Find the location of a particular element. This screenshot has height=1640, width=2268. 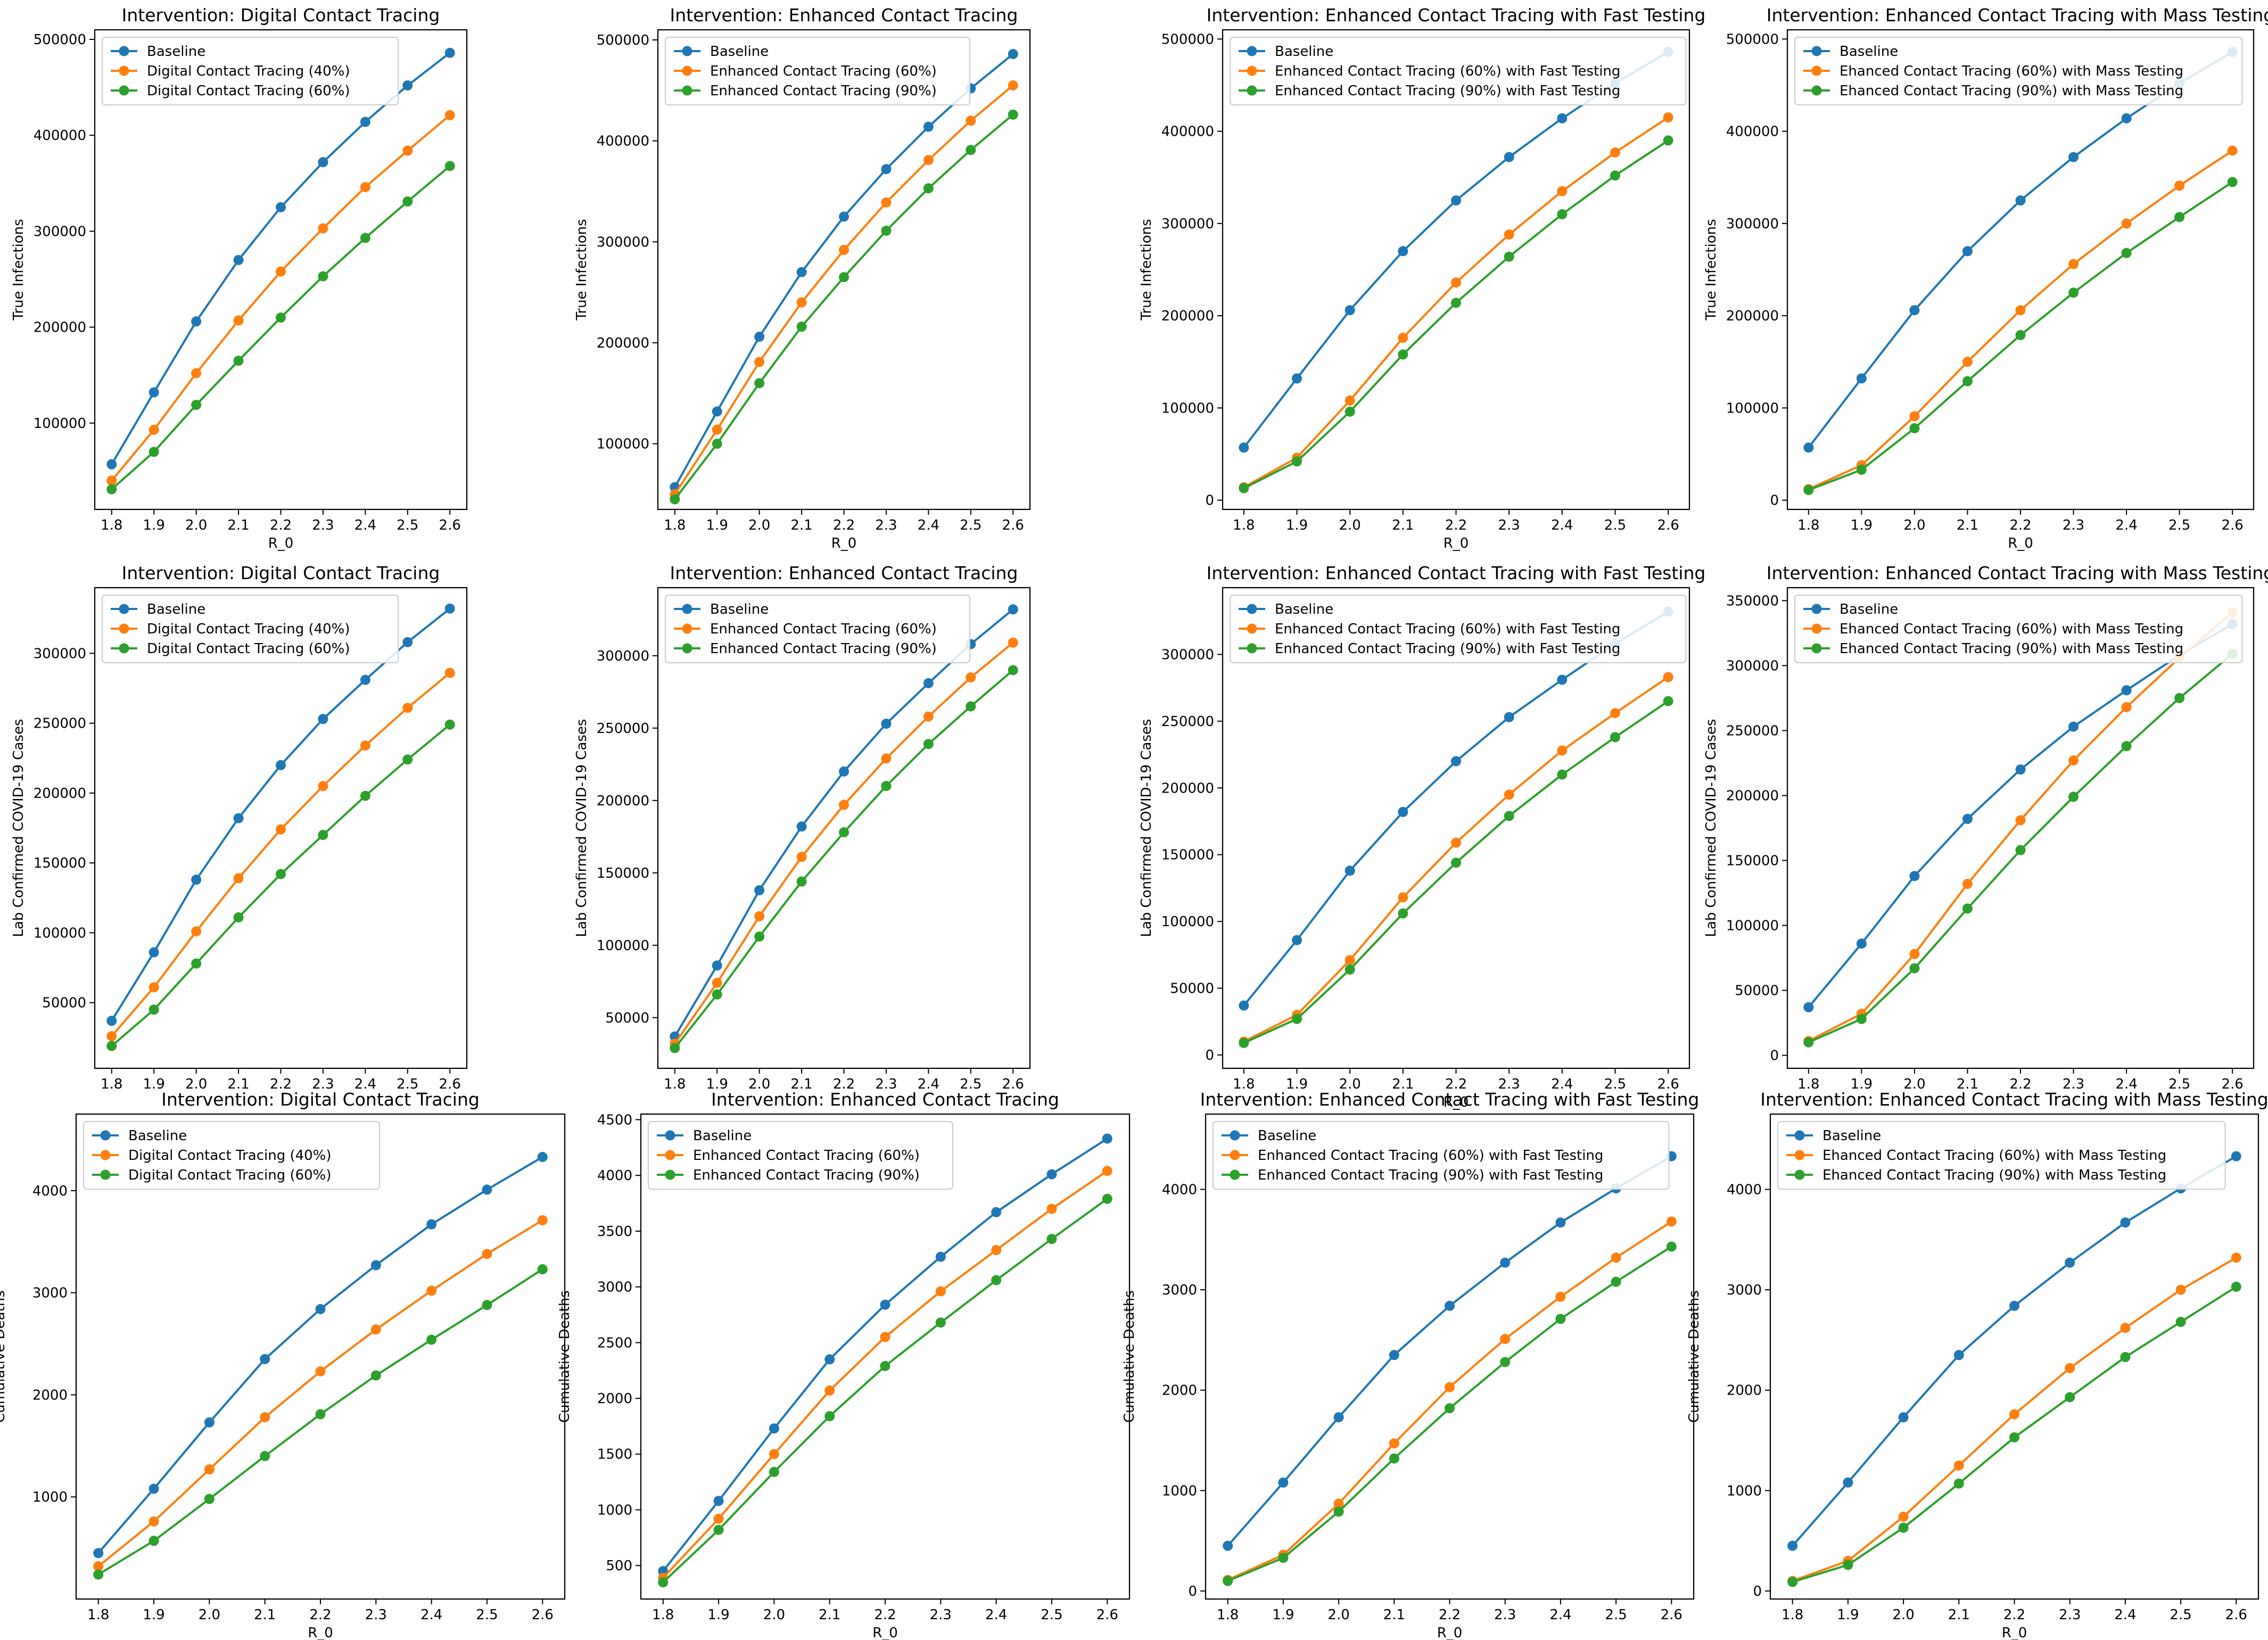

legend-label: Baseline is located at coordinates (176, 609).